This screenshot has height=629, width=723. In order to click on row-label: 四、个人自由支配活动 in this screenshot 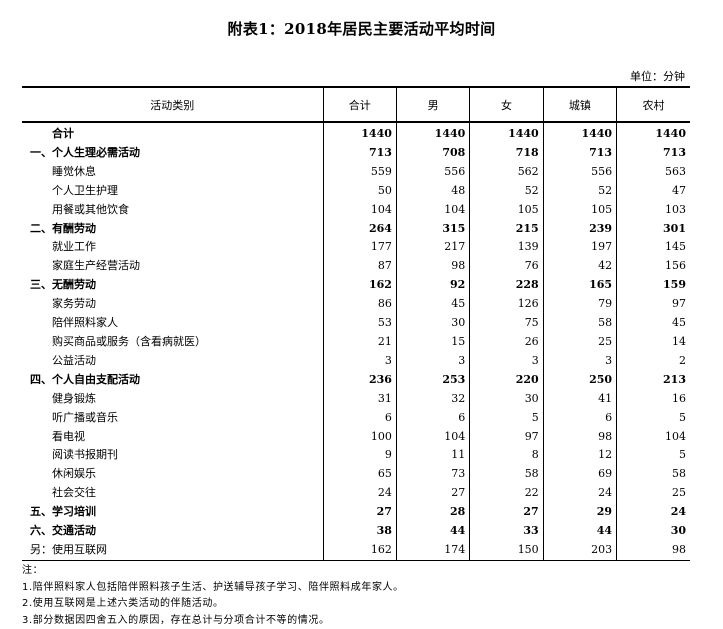, I will do `click(172, 380)`.